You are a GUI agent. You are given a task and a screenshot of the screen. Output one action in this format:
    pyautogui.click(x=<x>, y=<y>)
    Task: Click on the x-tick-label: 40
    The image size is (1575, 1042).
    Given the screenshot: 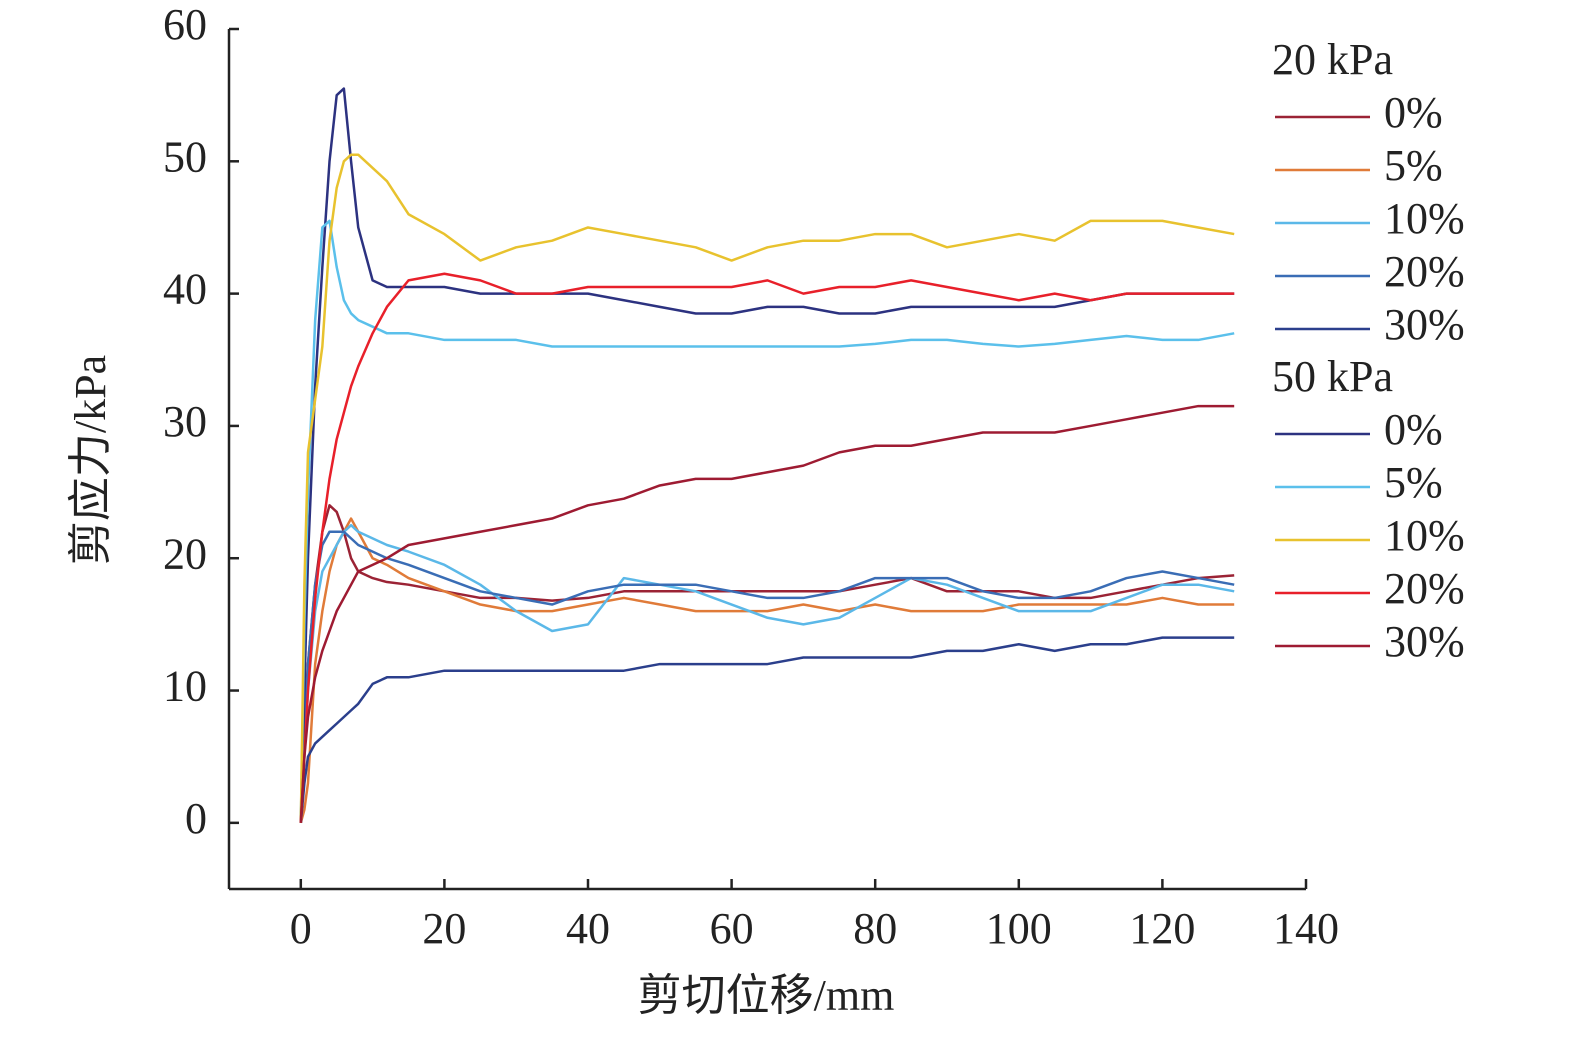 What is the action you would take?
    pyautogui.click(x=588, y=928)
    